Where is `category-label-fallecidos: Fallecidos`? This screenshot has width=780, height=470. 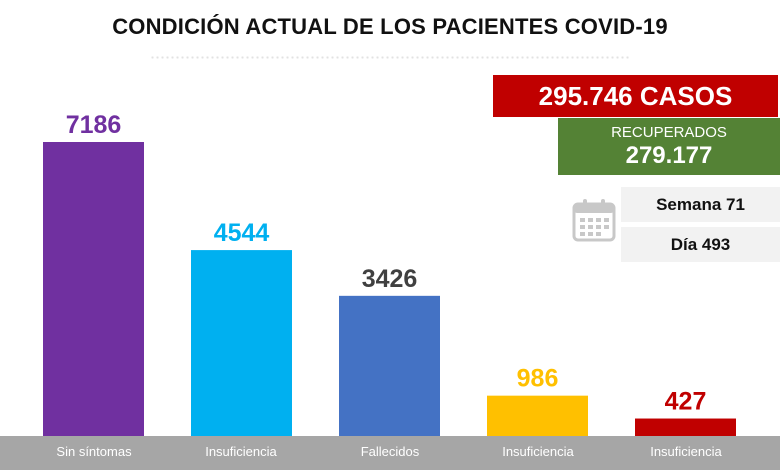 category-label-fallecidos: Fallecidos is located at coordinates (390, 451).